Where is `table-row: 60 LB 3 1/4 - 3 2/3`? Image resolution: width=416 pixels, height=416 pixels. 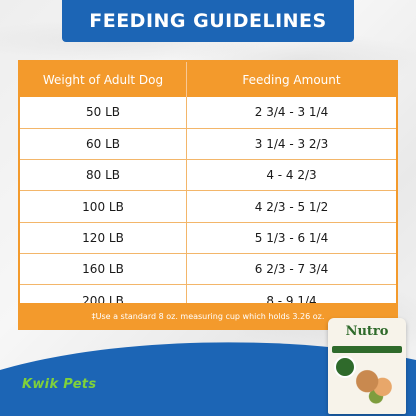
table-row: 60 LB 3 1/4 - 3 2/3 is located at coordinates (208, 144).